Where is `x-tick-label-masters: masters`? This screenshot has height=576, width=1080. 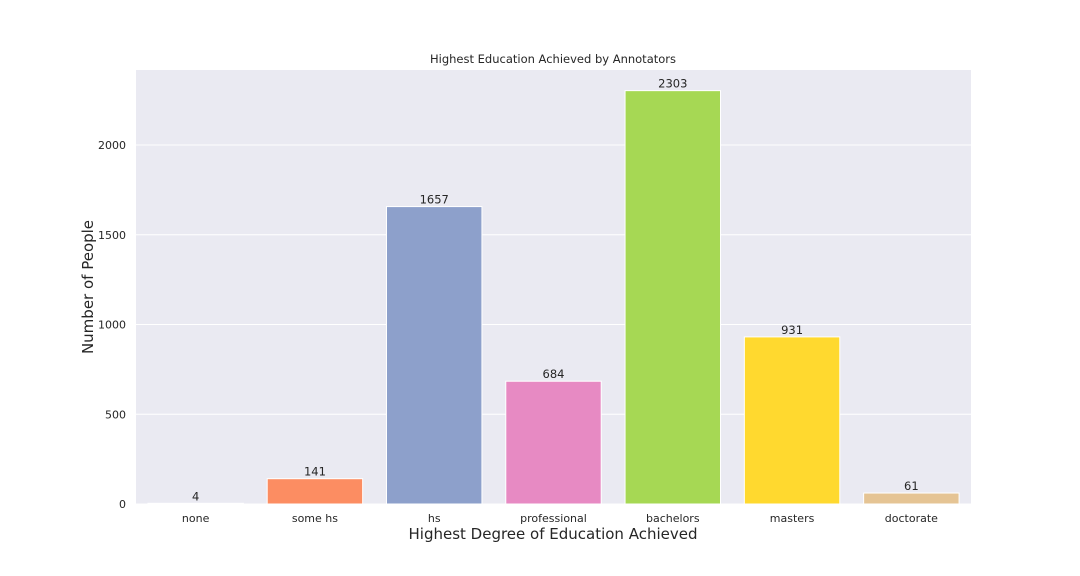 x-tick-label-masters: masters is located at coordinates (792, 518).